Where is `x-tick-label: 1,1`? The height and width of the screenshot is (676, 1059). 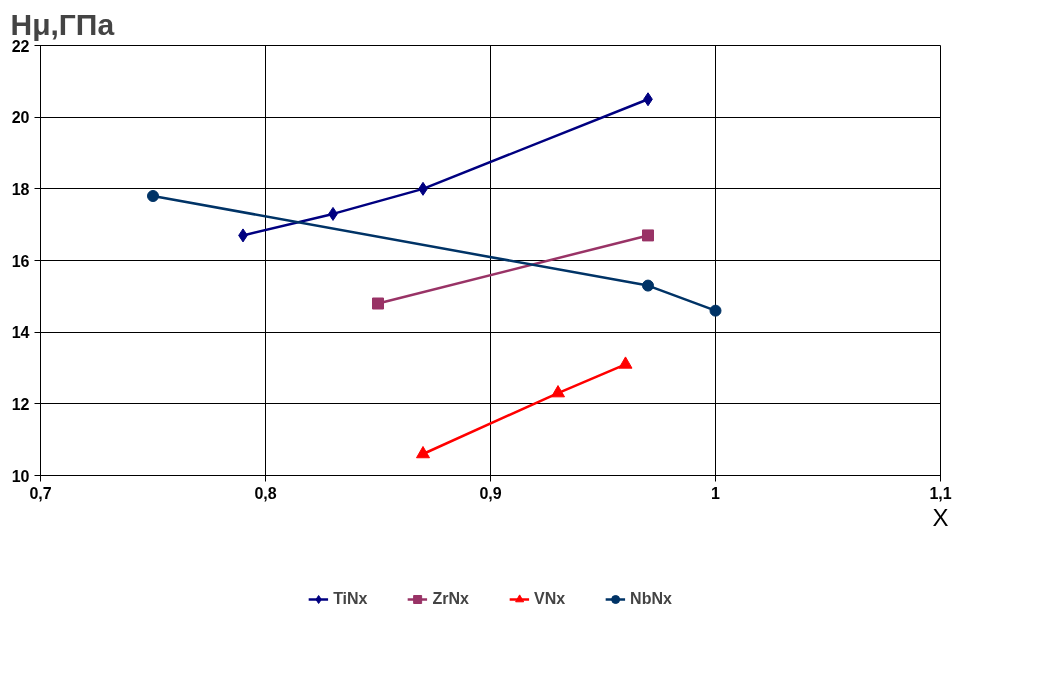
x-tick-label: 1,1 is located at coordinates (940, 493).